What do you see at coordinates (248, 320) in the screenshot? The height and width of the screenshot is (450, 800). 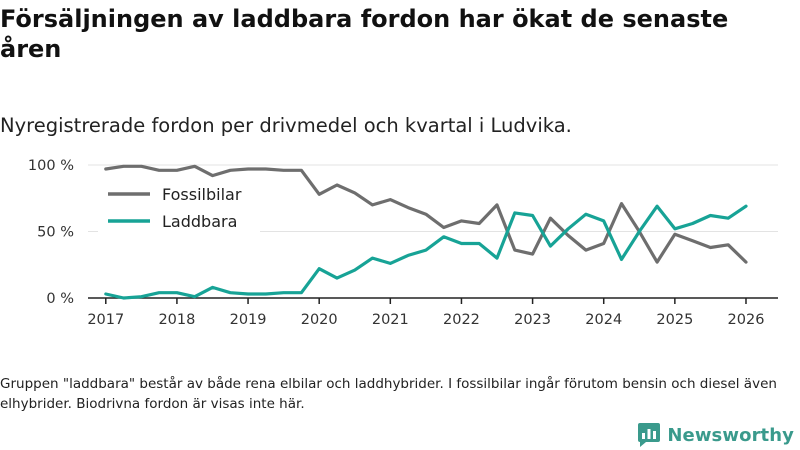 I see `x-tick-label: 2019` at bounding box center [248, 320].